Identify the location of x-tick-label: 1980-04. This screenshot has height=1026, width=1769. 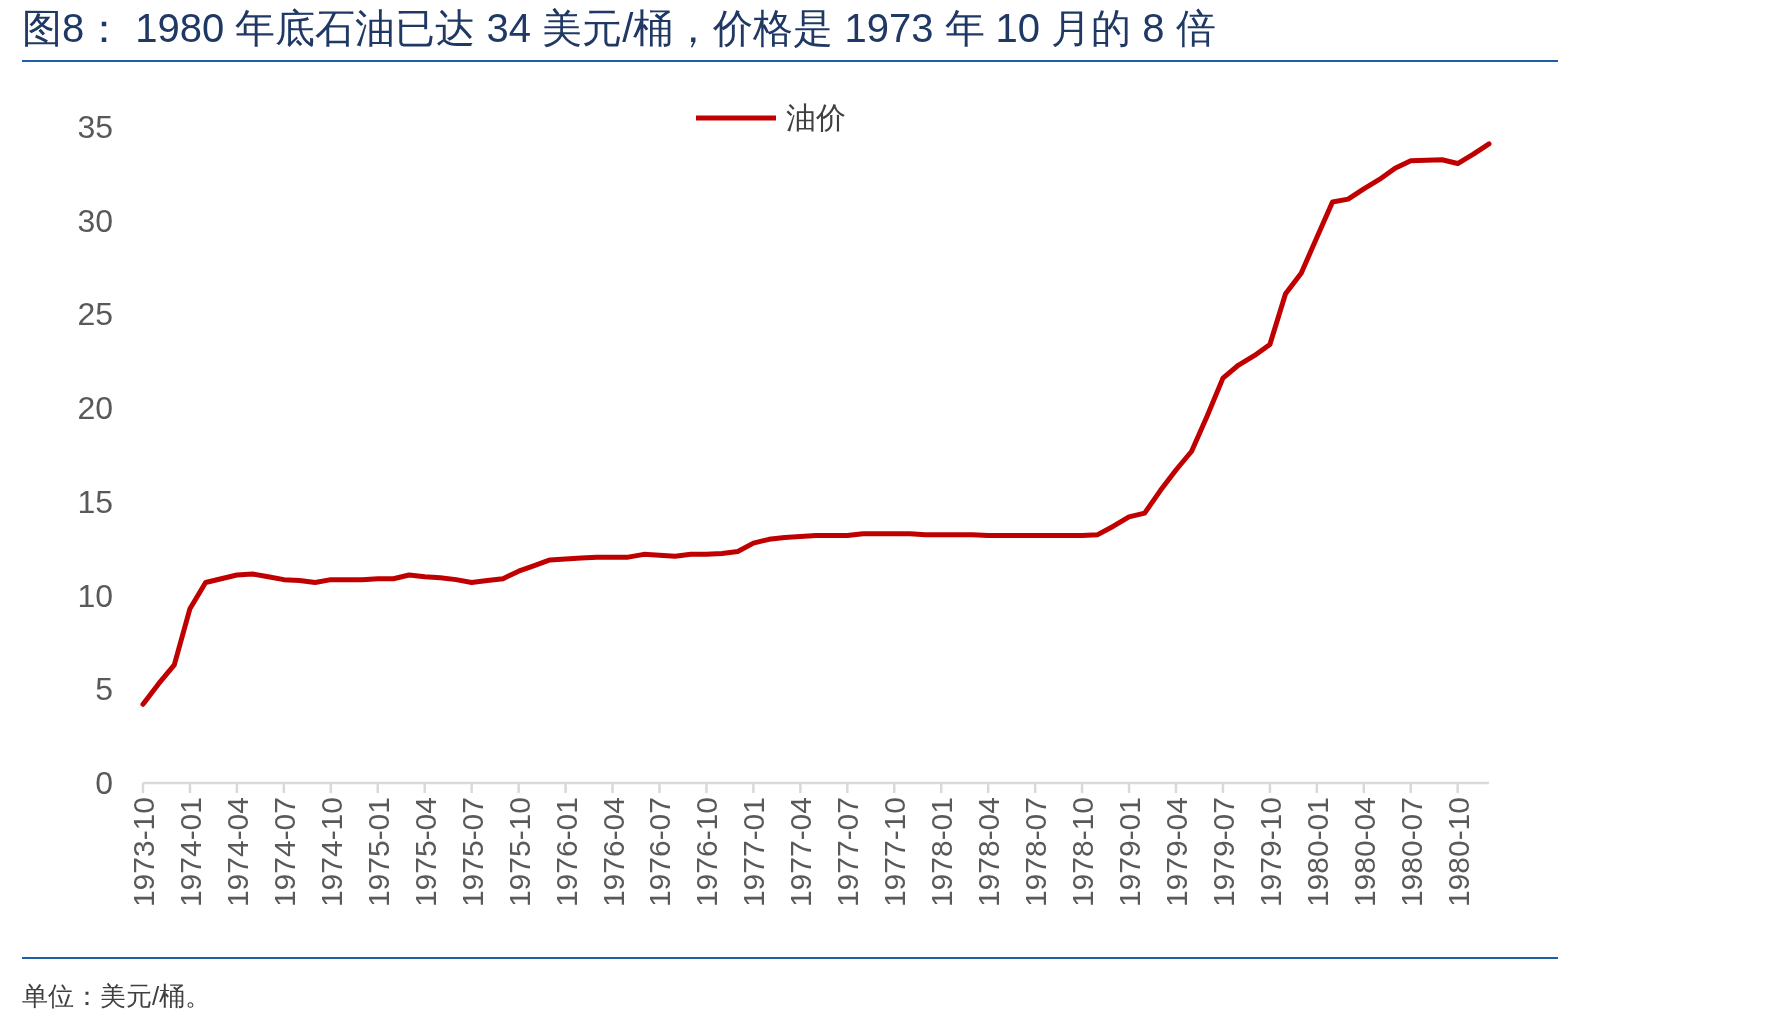
(1364, 852).